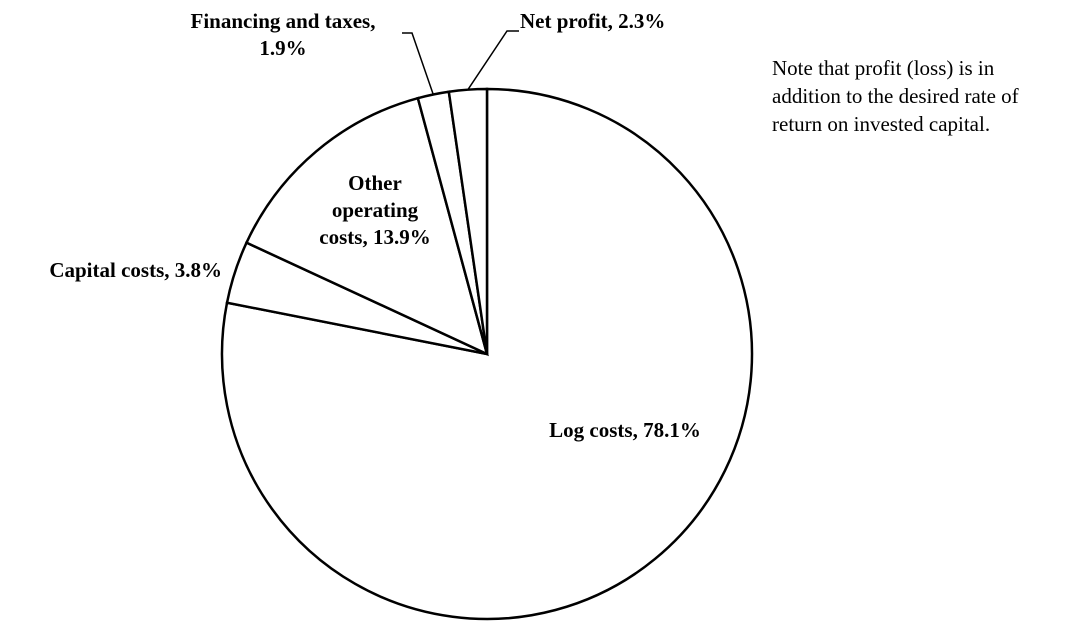  What do you see at coordinates (343, 237) in the screenshot?
I see `category-label: costs,` at bounding box center [343, 237].